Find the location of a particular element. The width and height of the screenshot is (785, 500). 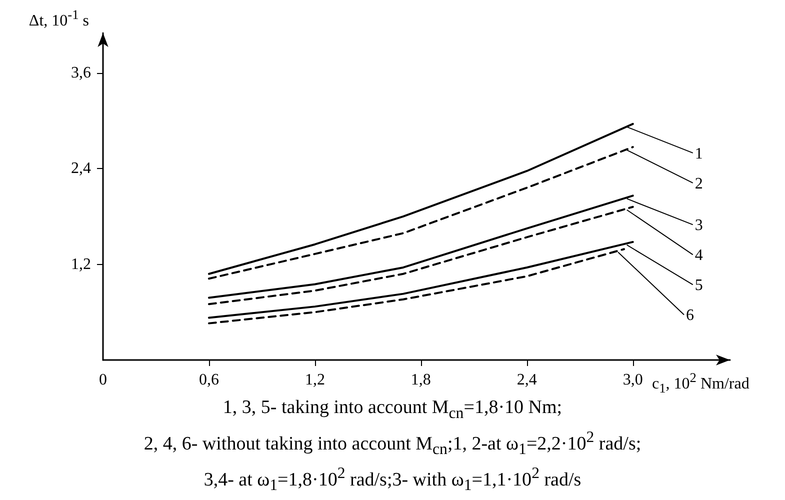

y-axis-title: Δt, 10$^{-1}$ s is located at coordinates (58, 18).